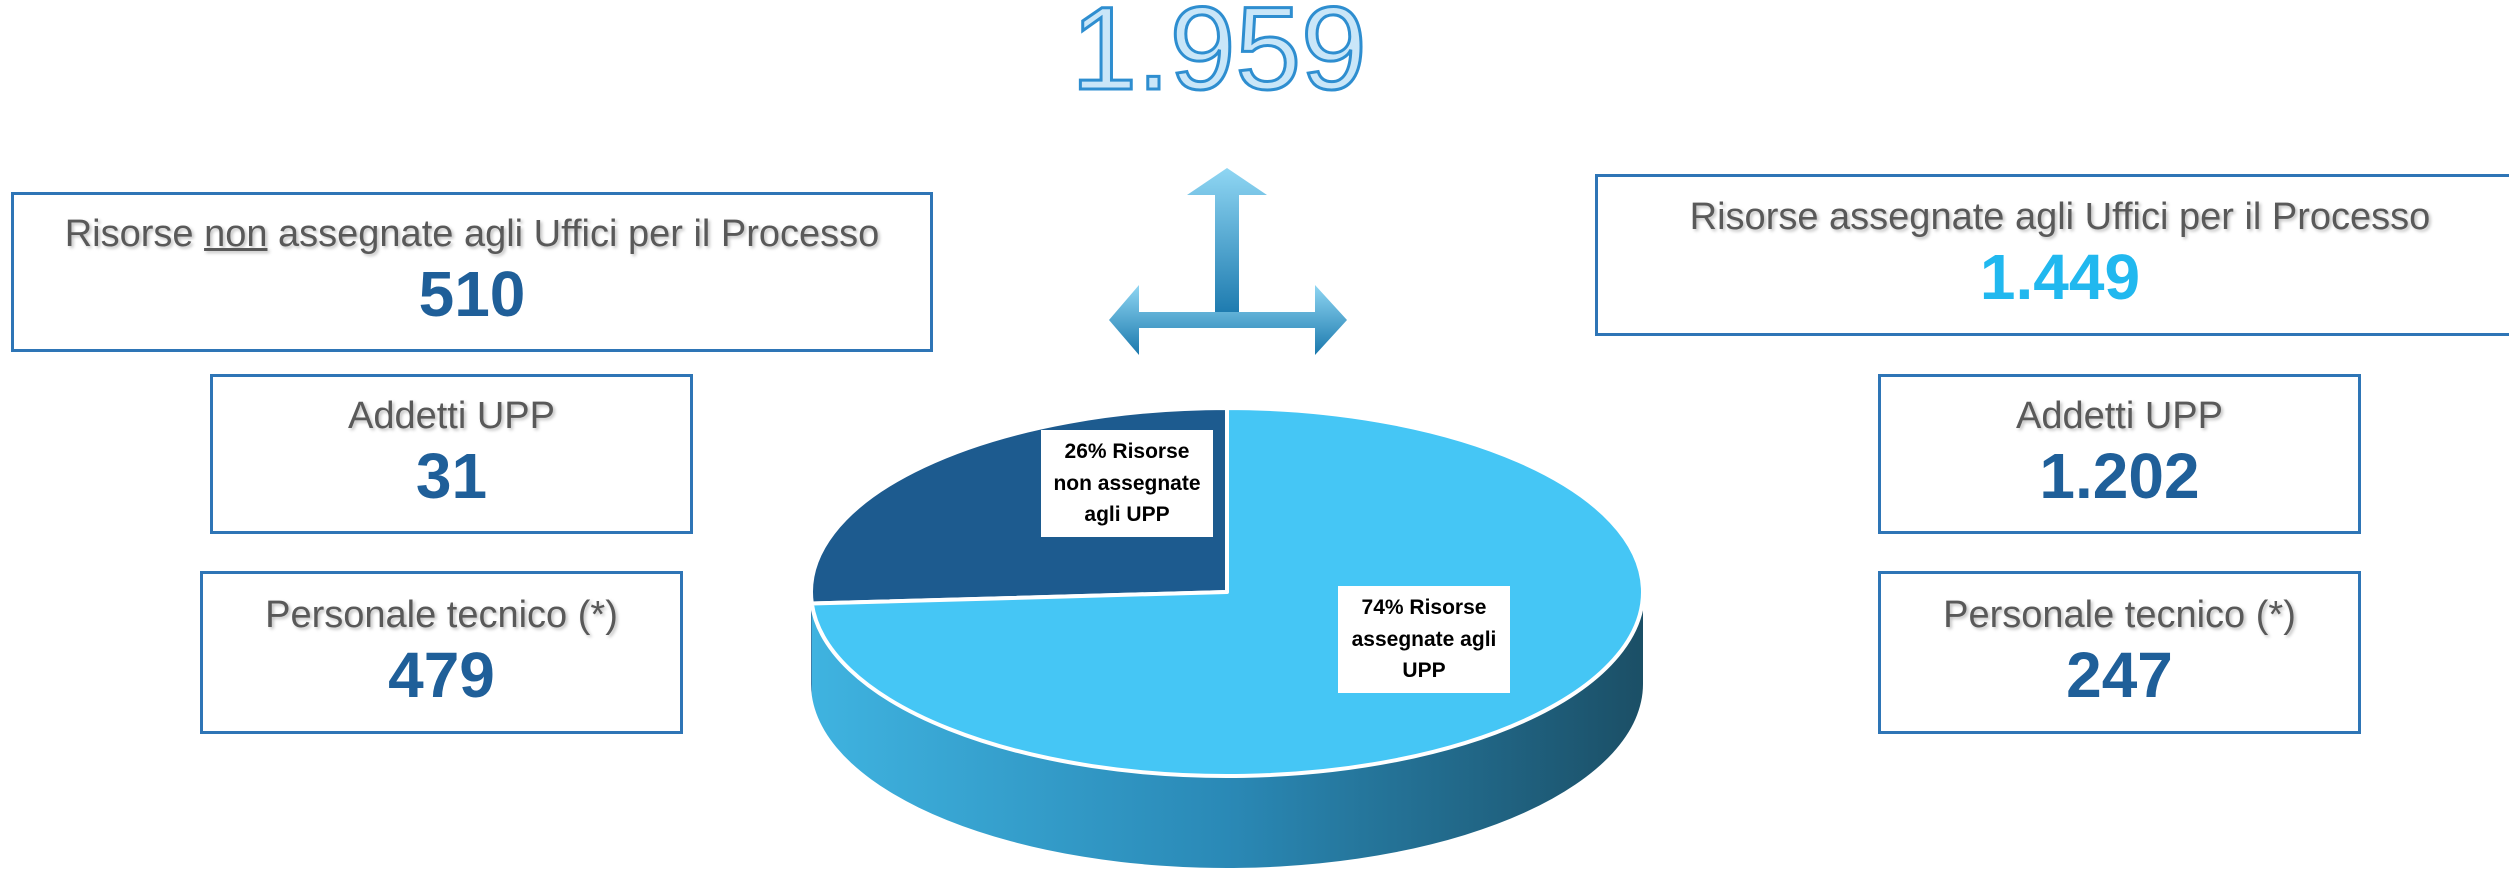  Describe the element at coordinates (472, 294) in the screenshot. I see `value: 510` at that location.